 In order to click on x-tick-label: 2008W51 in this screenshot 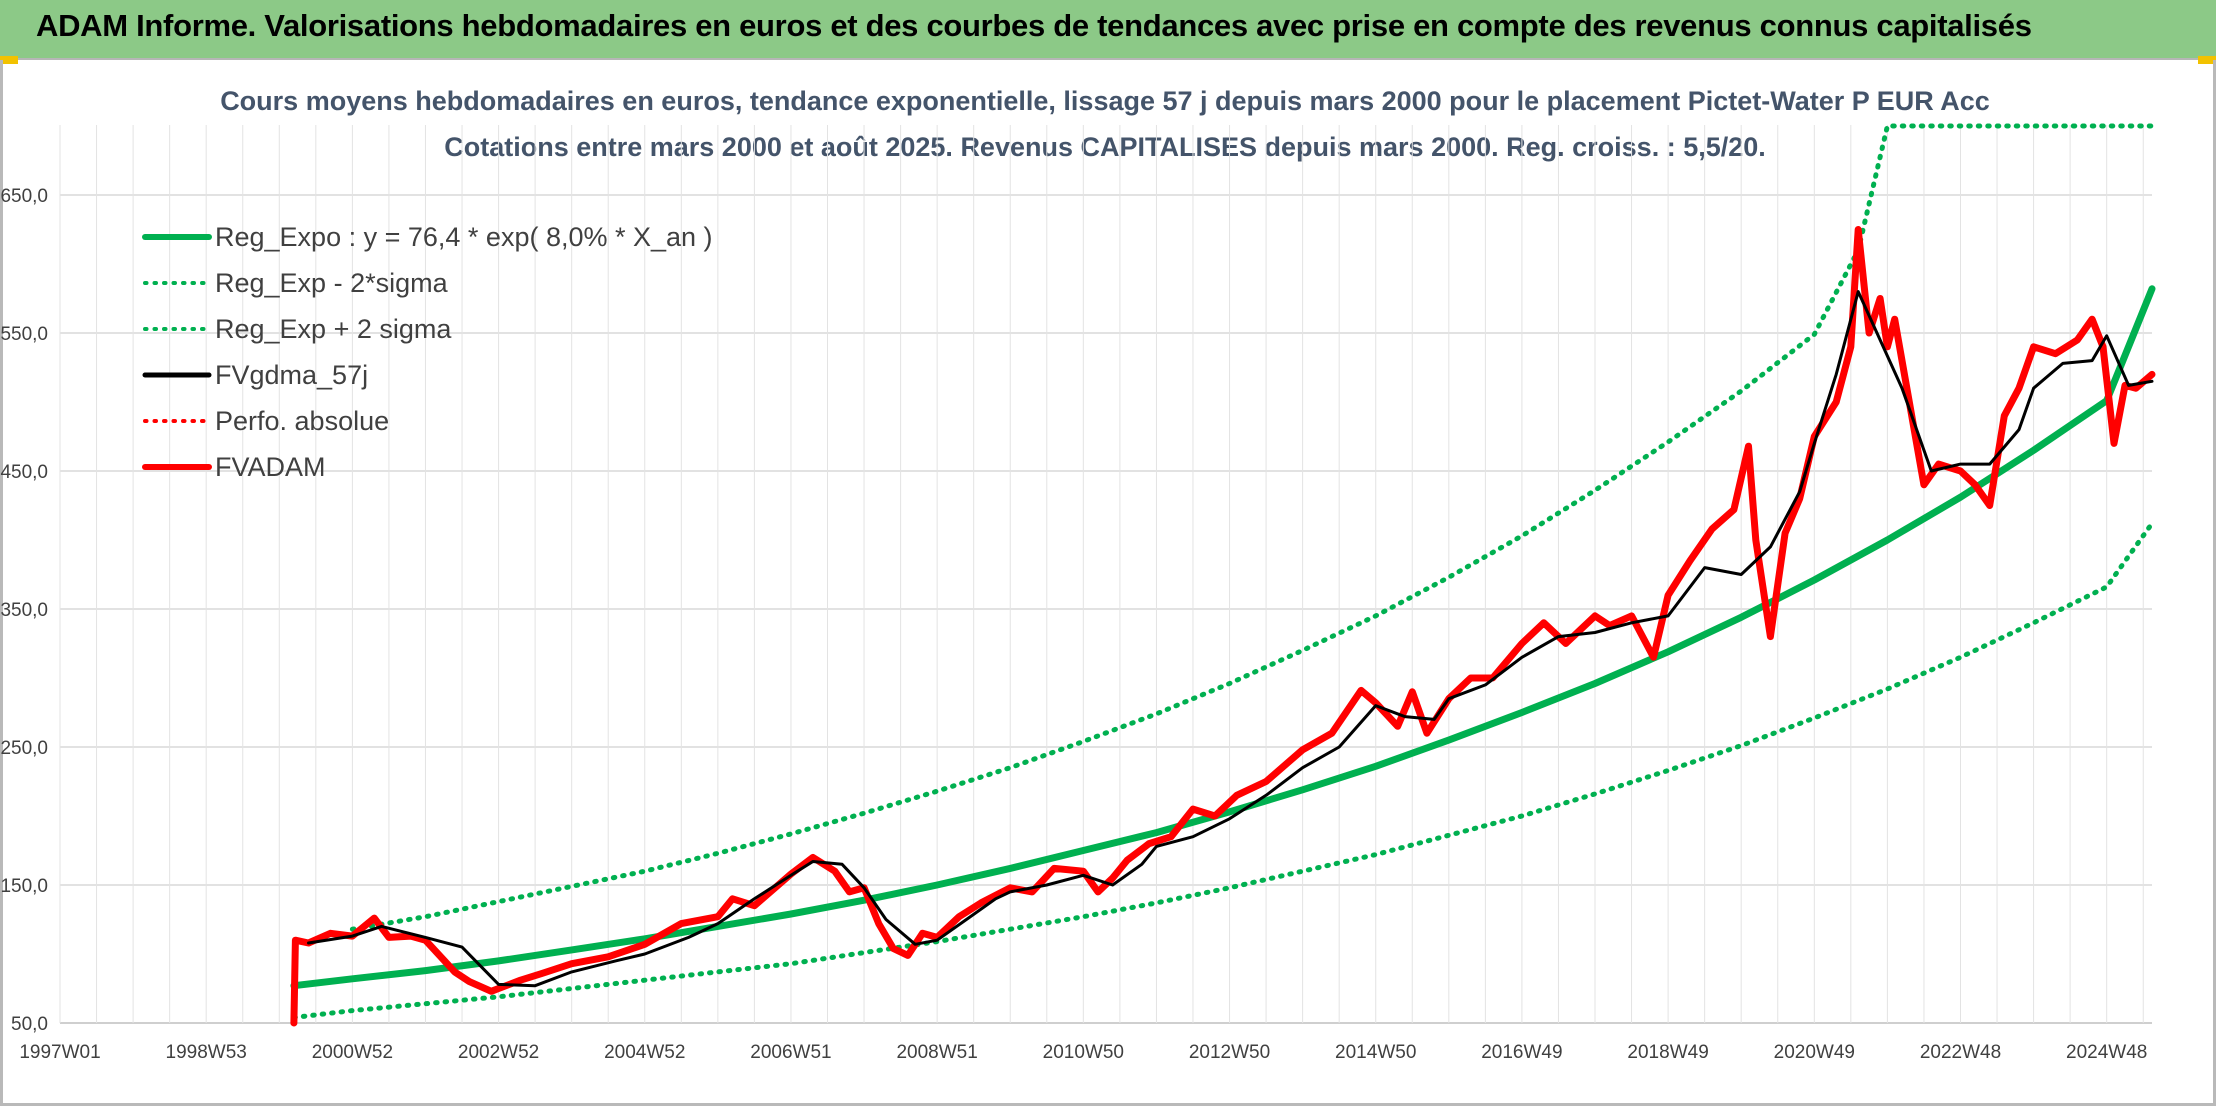, I will do `click(936, 1052)`.